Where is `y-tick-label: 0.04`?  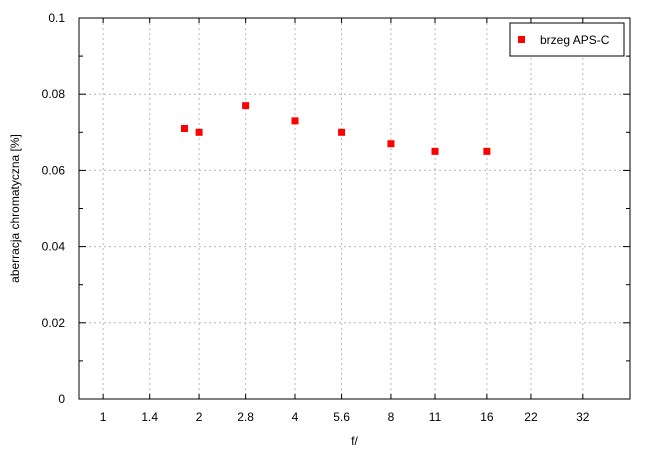
y-tick-label: 0.04 is located at coordinates (54, 247).